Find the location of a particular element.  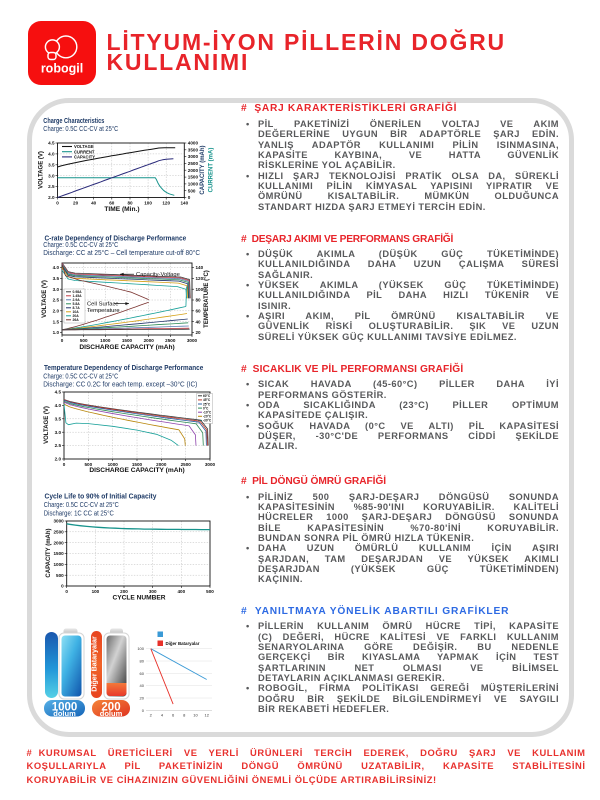

svg-text: 60°C is located at coordinates (207, 396).